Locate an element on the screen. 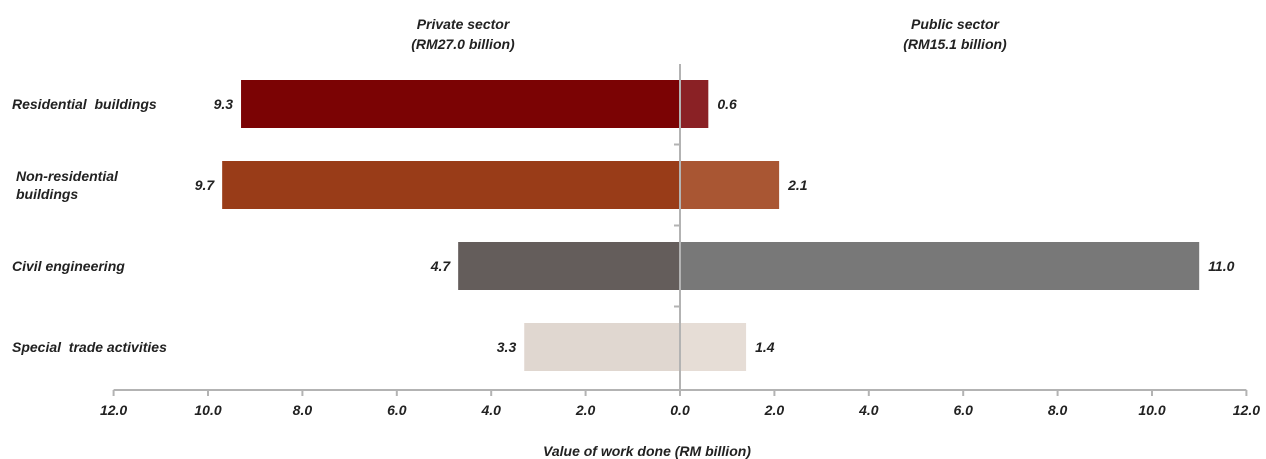 The height and width of the screenshot is (459, 1266). x-axis-title: Value of work done (RM billion) is located at coordinates (647, 451).